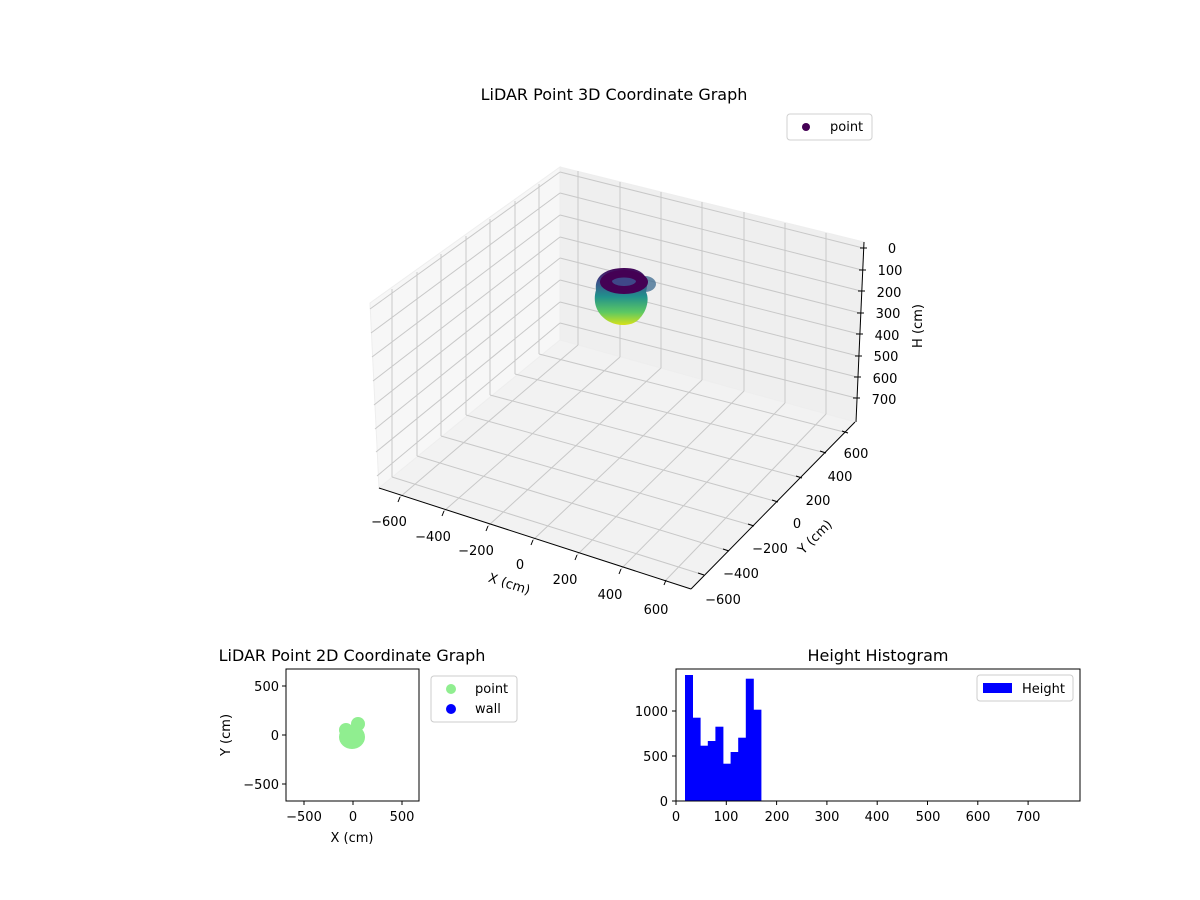  Describe the element at coordinates (723, 738) in the screenshot. I see `hist-bars` at that location.